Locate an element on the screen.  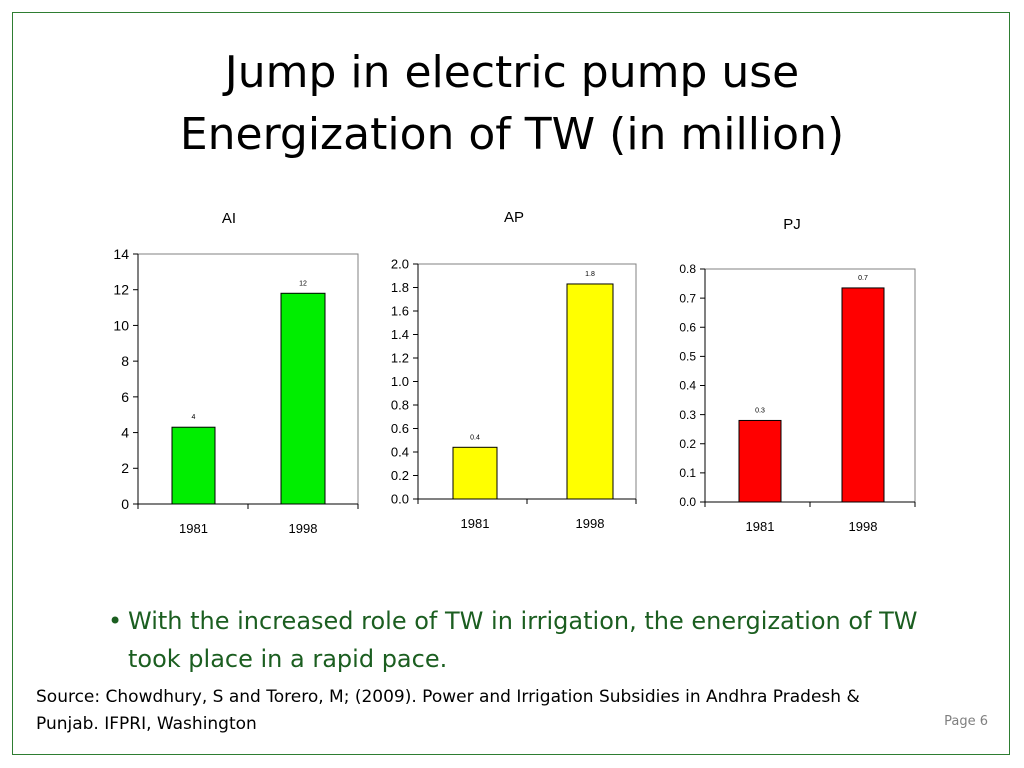
y-tick-label-ai: 4 is located at coordinates (125, 432).